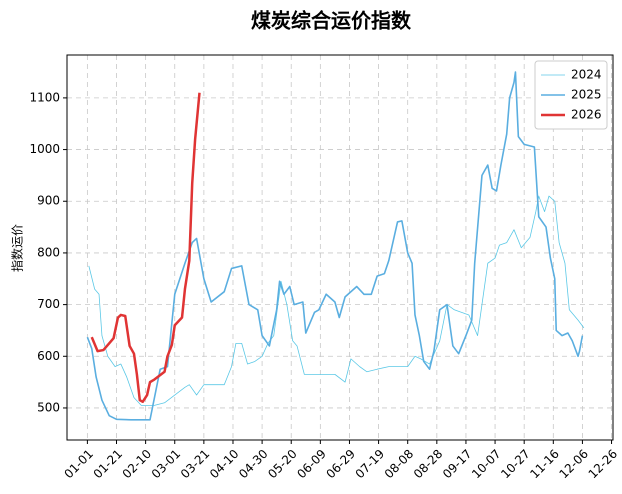  What do you see at coordinates (166, 464) in the screenshot?
I see `x-tick-label: 03-01` at bounding box center [166, 464].